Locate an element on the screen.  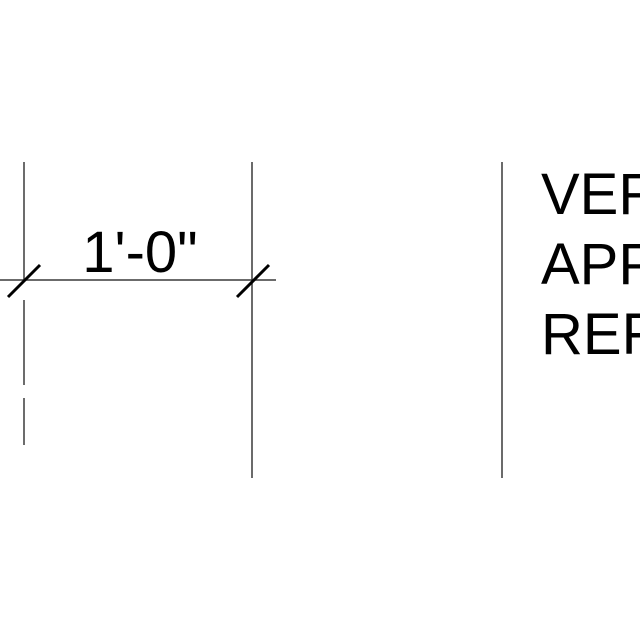
note-line-2: APP is located at coordinates (590, 264).